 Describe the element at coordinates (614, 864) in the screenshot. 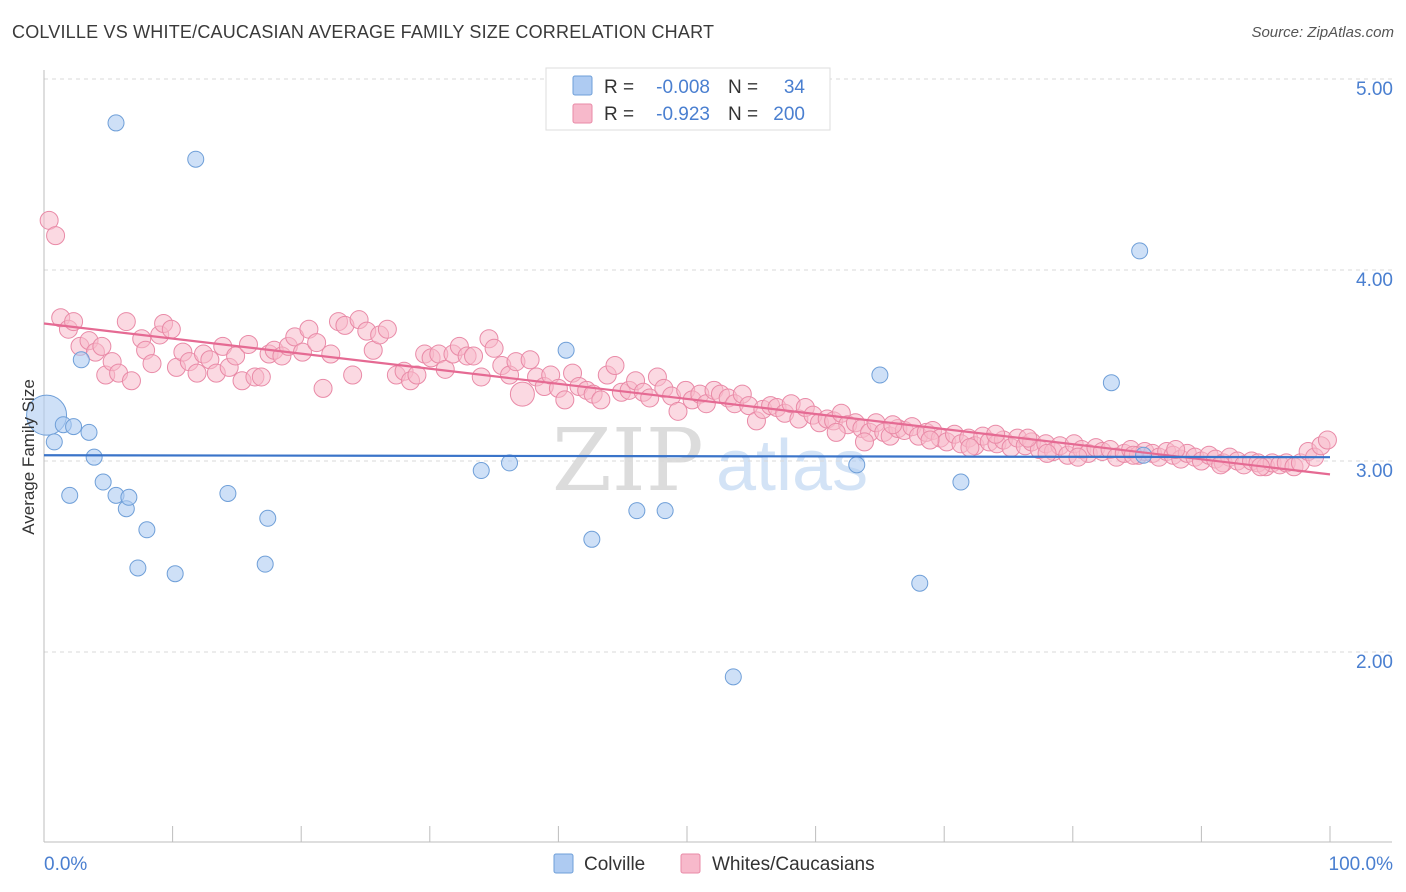

I see `legend-colville-label: Colville` at that location.